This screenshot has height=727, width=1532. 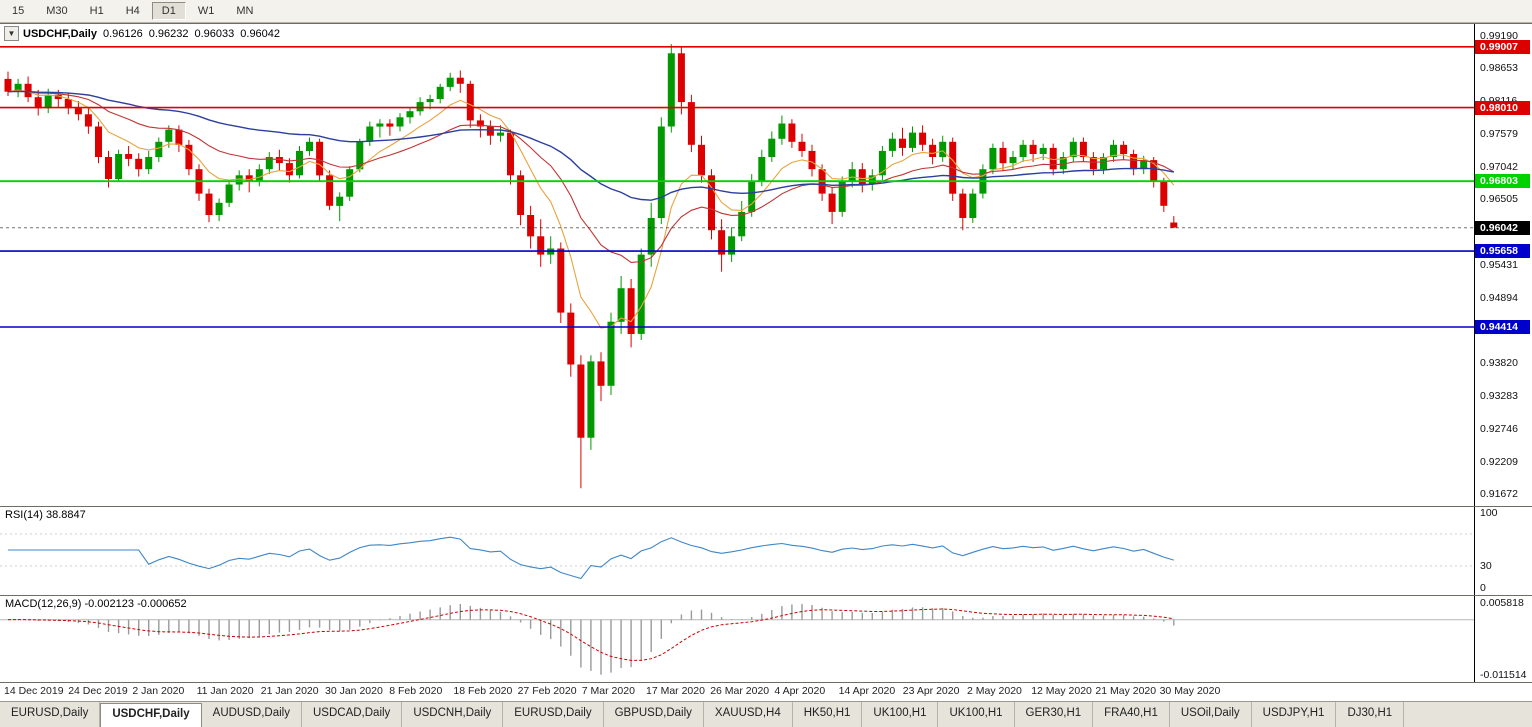 What do you see at coordinates (1499, 35) in the screenshot?
I see `price-scale-label: 0.99190` at bounding box center [1499, 35].